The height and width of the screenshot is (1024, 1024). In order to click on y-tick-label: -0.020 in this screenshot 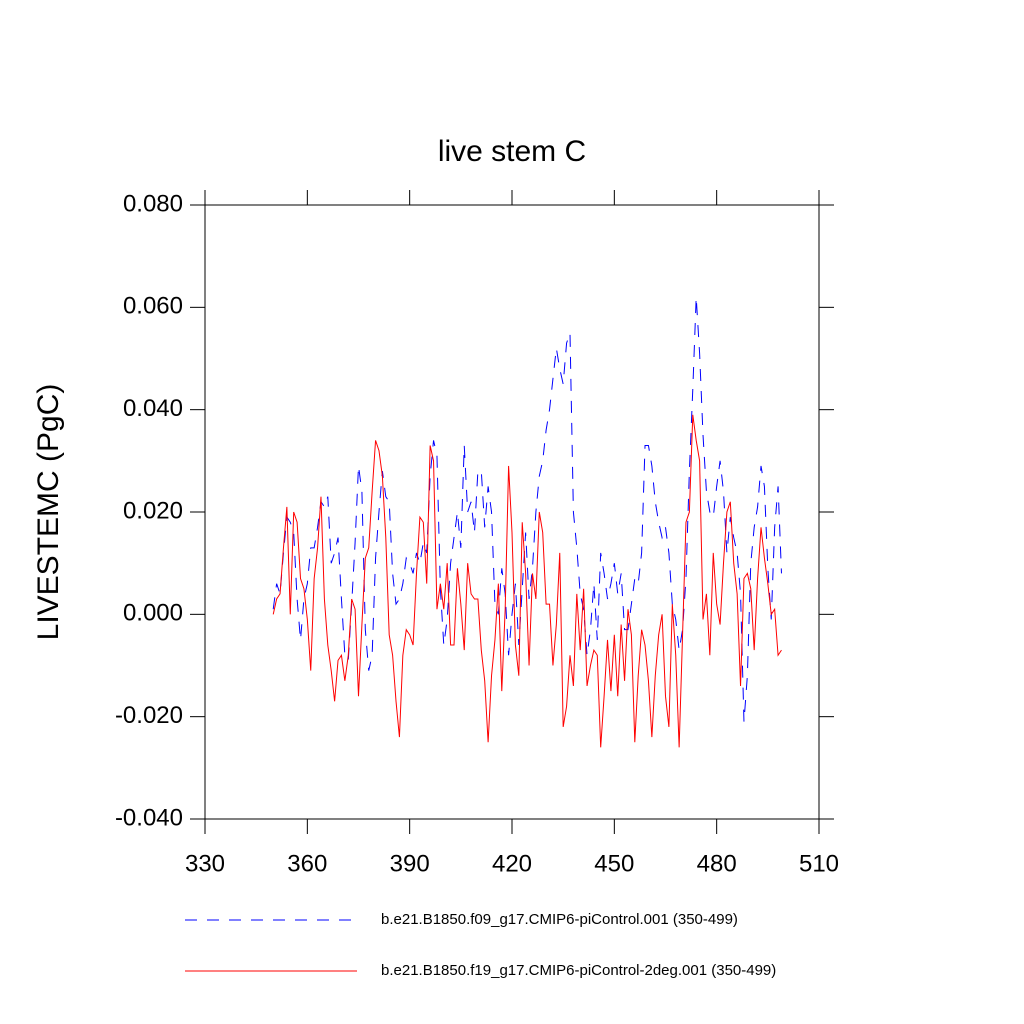, I will do `click(149, 715)`.